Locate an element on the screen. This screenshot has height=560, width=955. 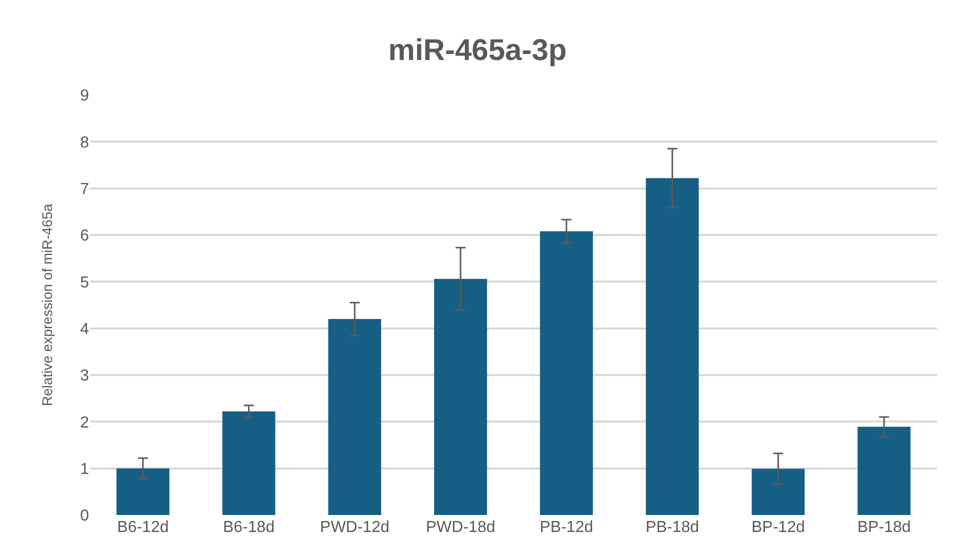
x-tick-label: BP-12d is located at coordinates (778, 527).